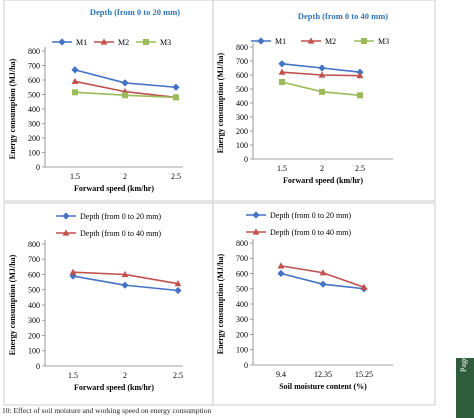 The width and height of the screenshot is (474, 418). What do you see at coordinates (123, 42) in the screenshot?
I see `legend-label: M2` at bounding box center [123, 42].